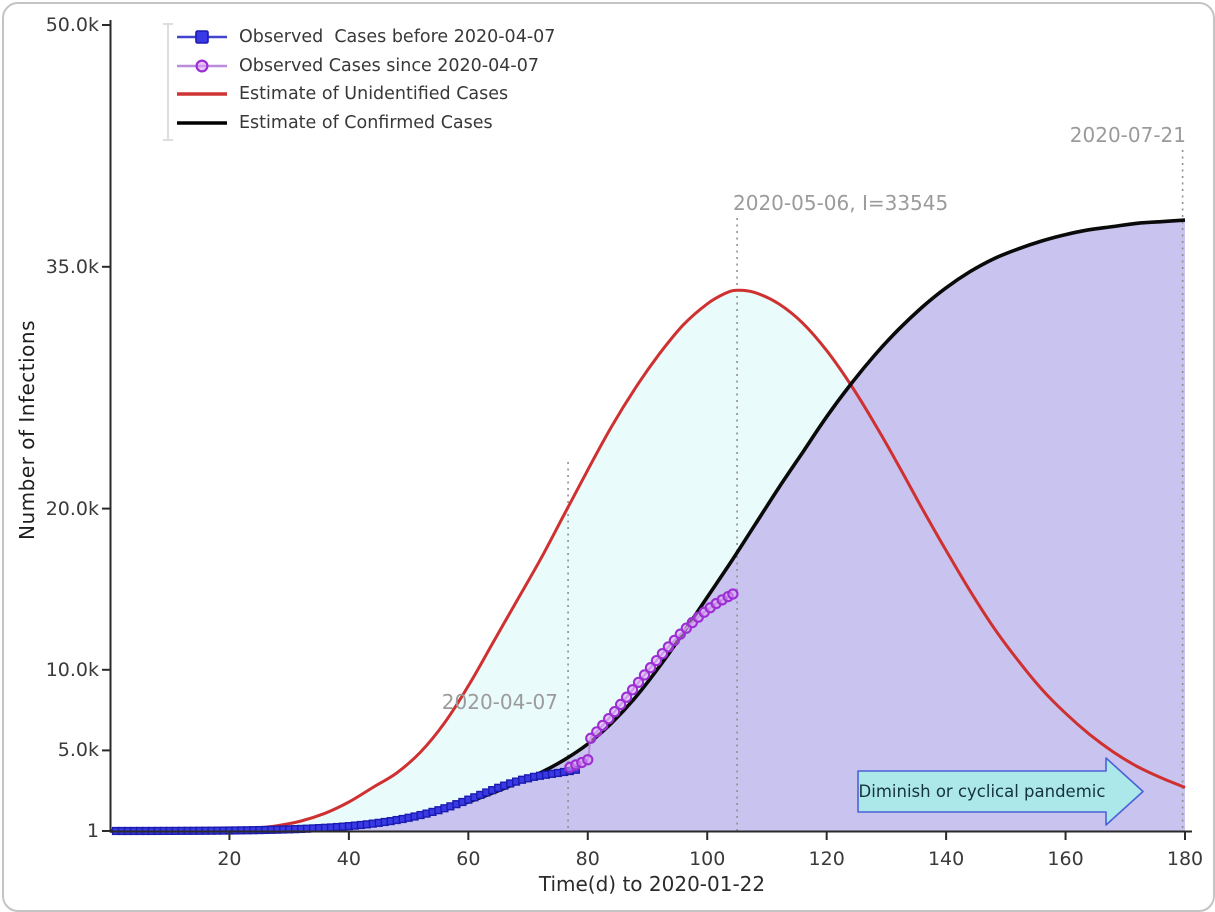 Image resolution: width=1215 pixels, height=912 pixels. I want to click on legend-label-3: Estimate of Confirmed Cases, so click(366, 123).